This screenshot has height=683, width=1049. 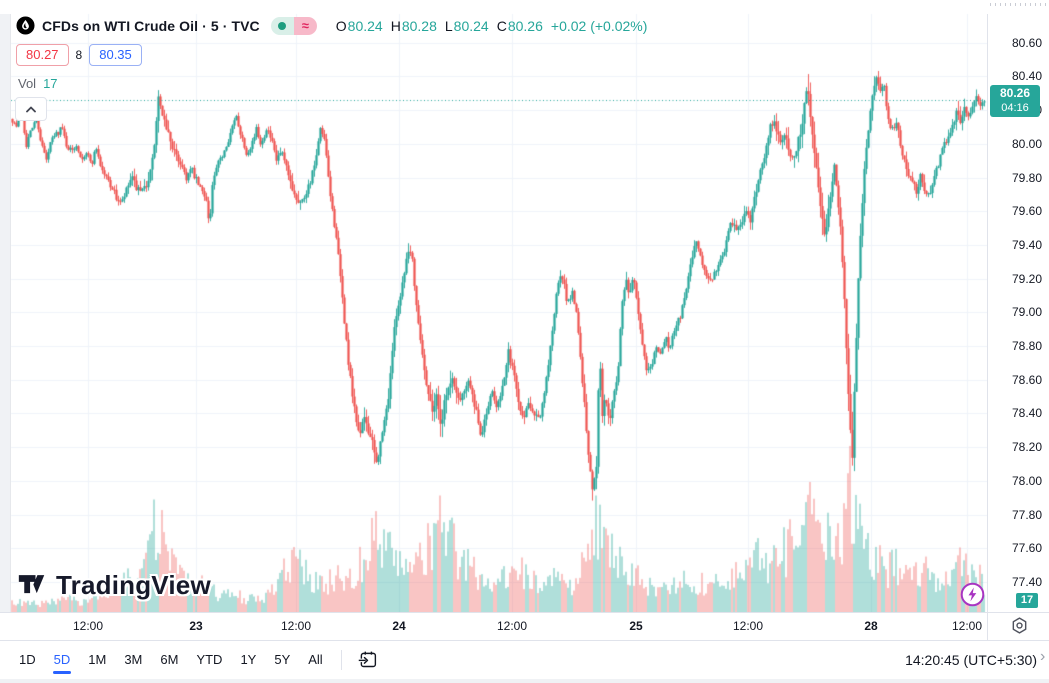 I want to click on range-tab-3m: 3M, so click(x=133, y=659).